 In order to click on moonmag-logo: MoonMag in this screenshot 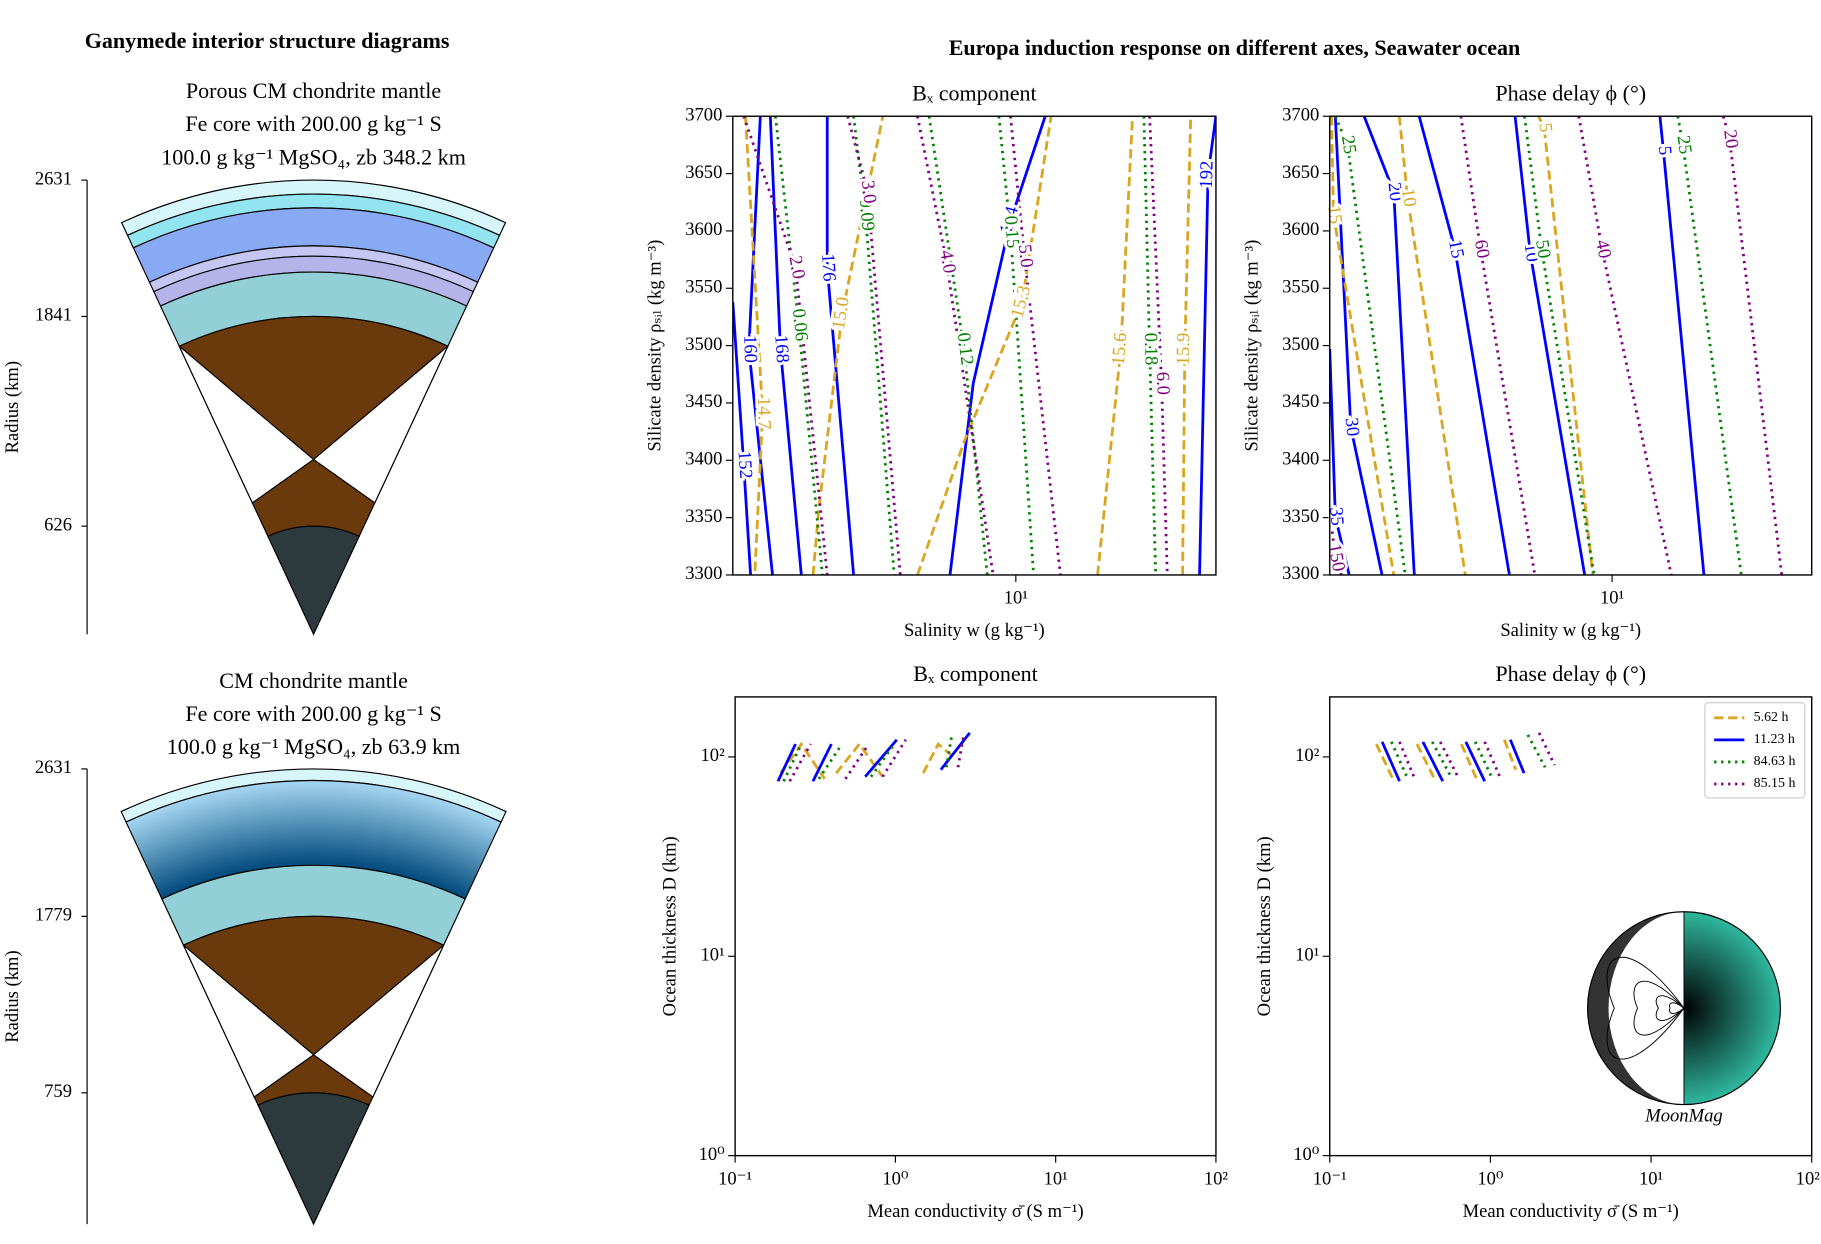, I will do `click(1683, 1019)`.